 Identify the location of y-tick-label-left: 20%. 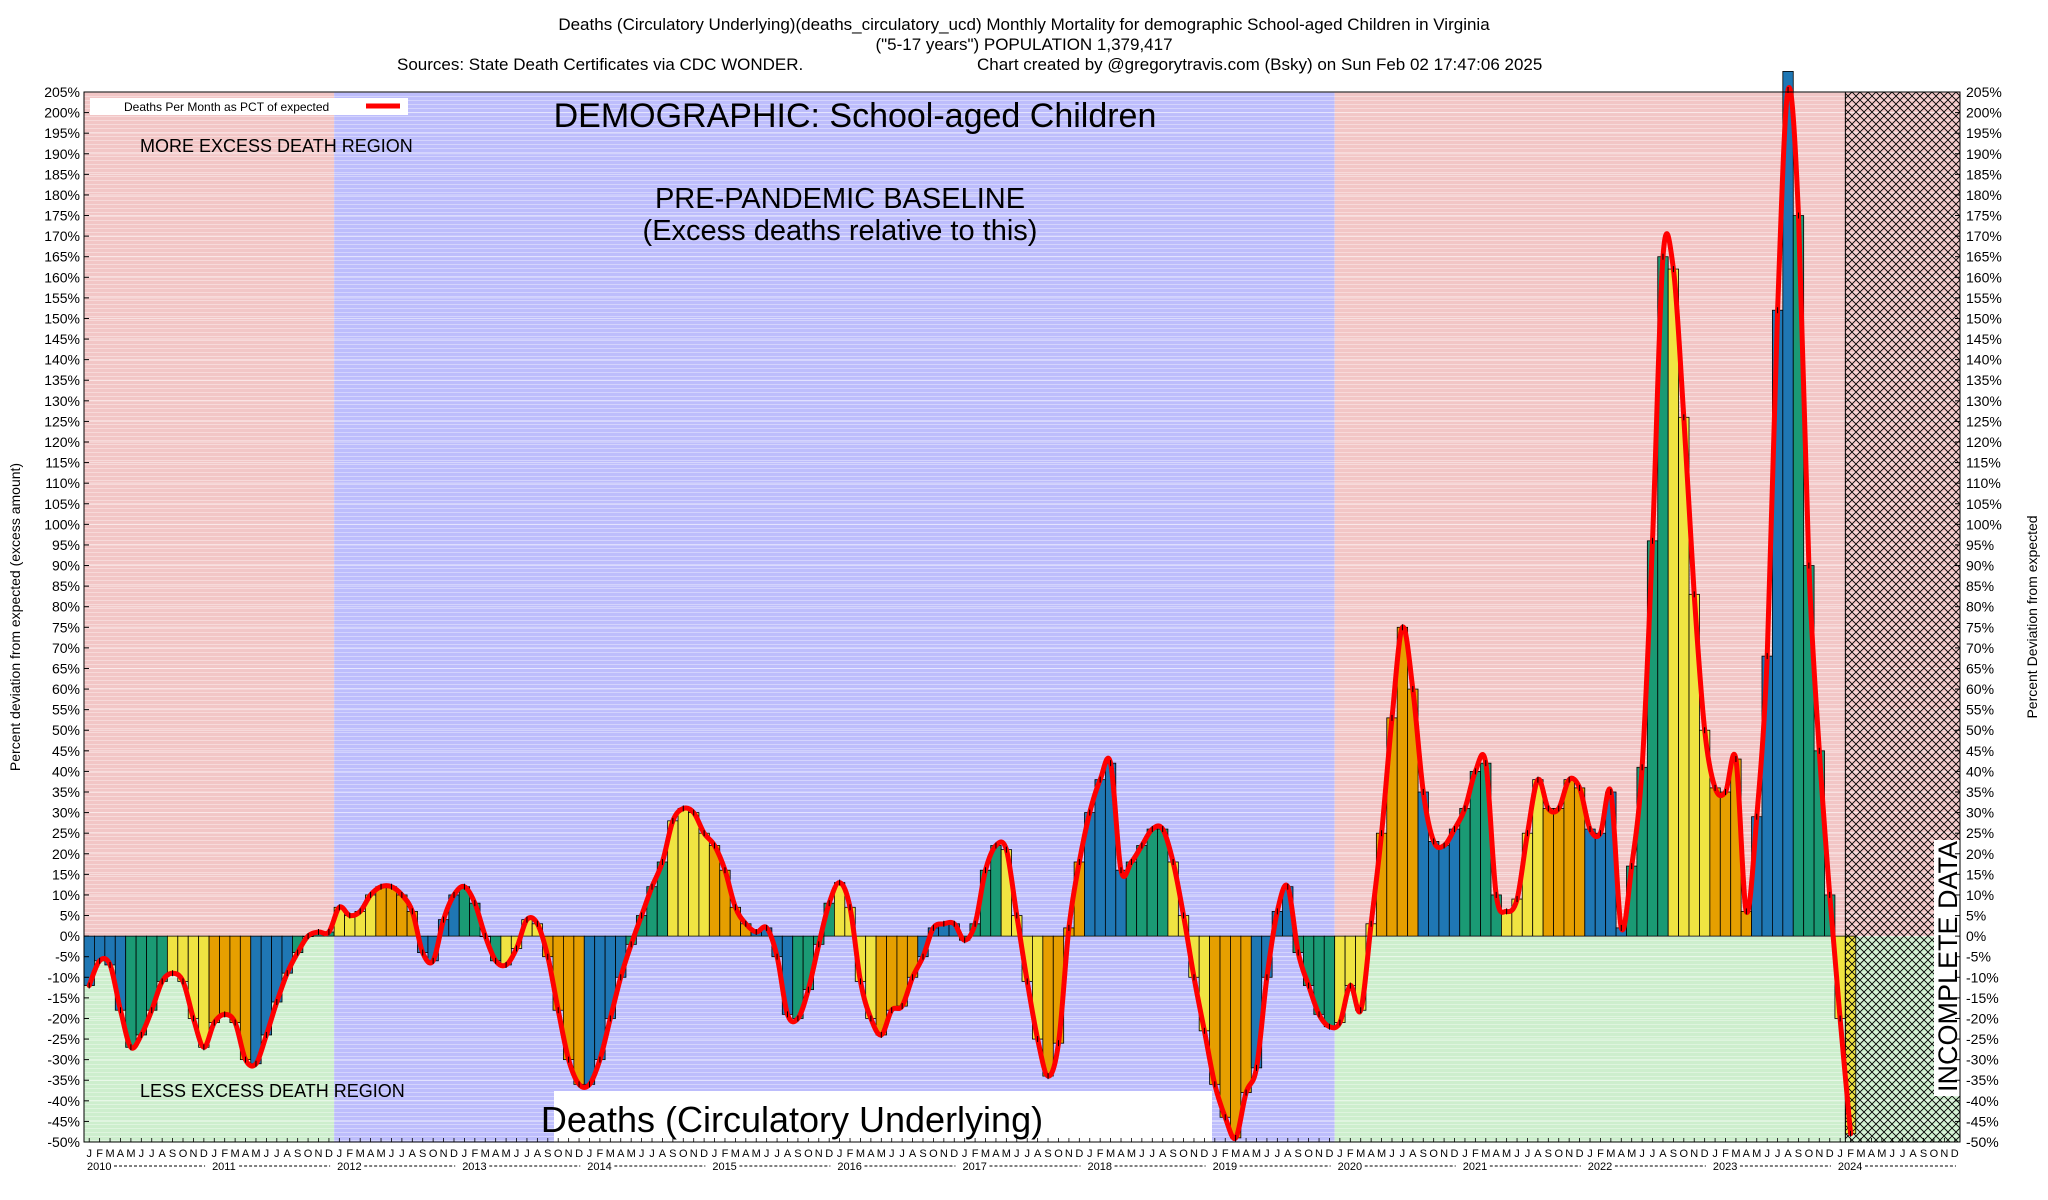
(66, 854).